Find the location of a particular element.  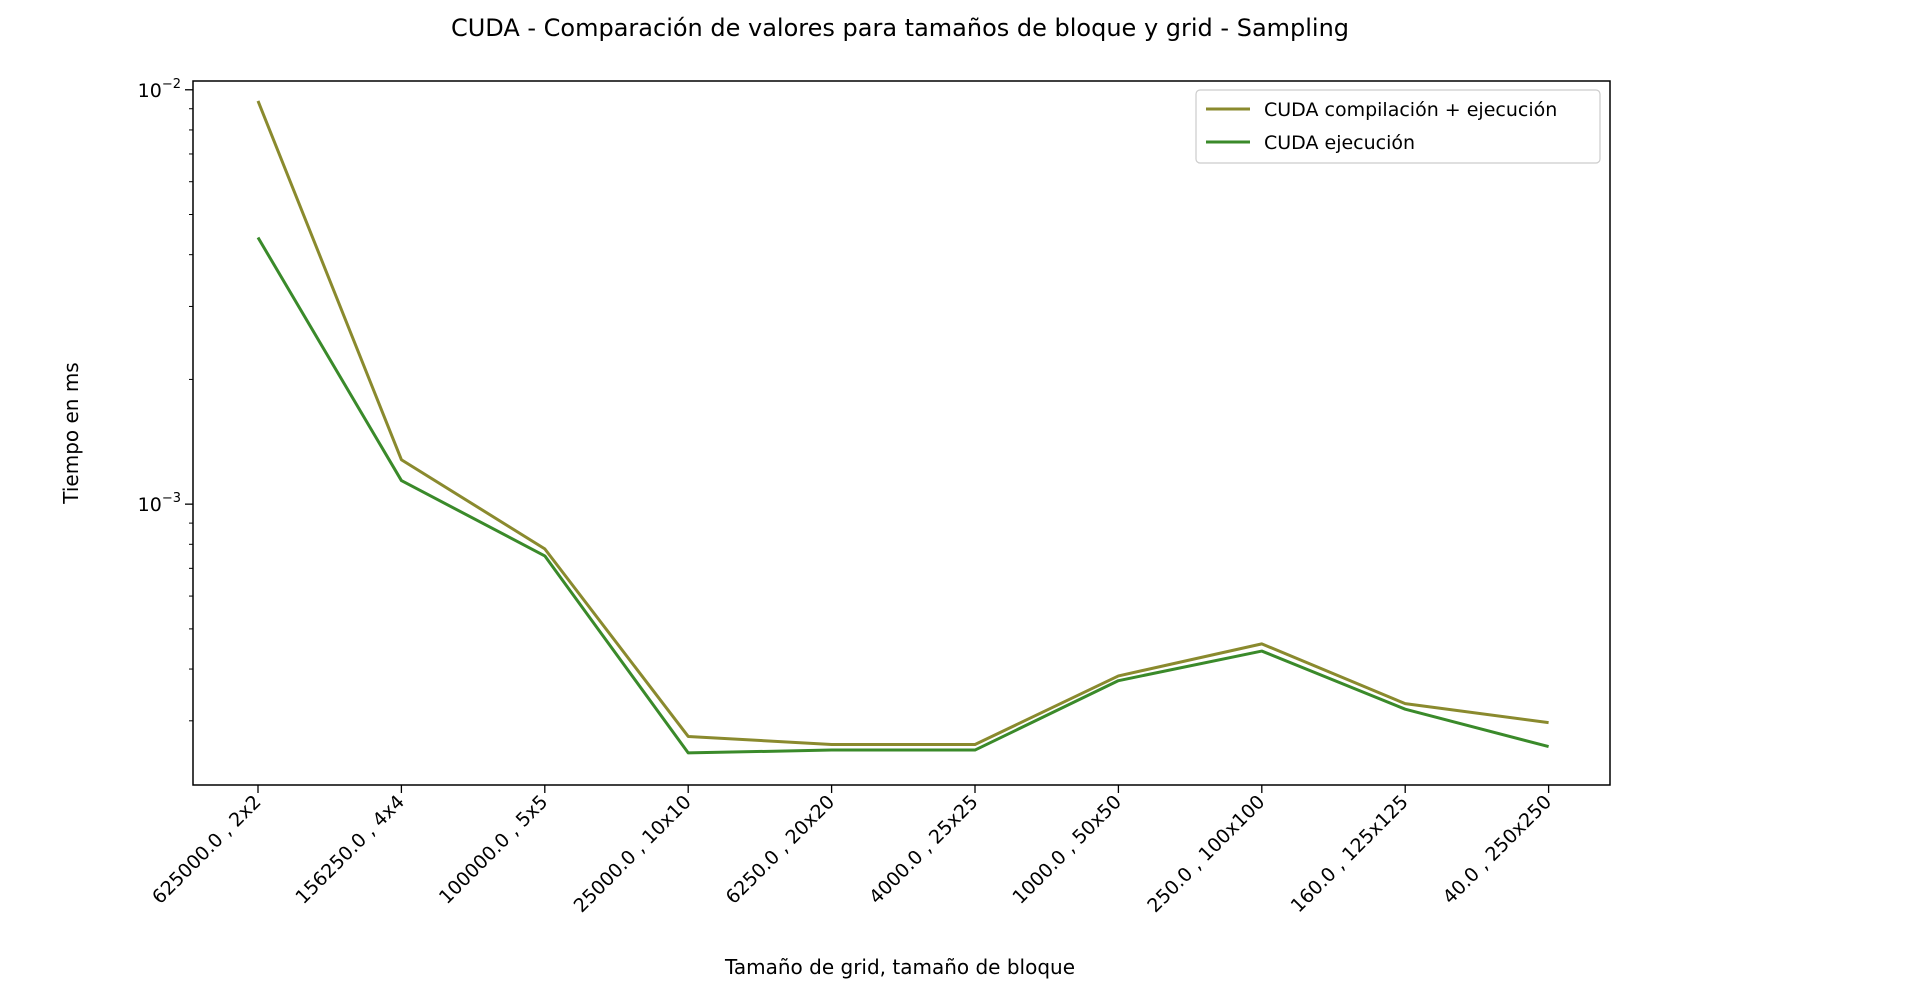

legend-box is located at coordinates (1398, 126).